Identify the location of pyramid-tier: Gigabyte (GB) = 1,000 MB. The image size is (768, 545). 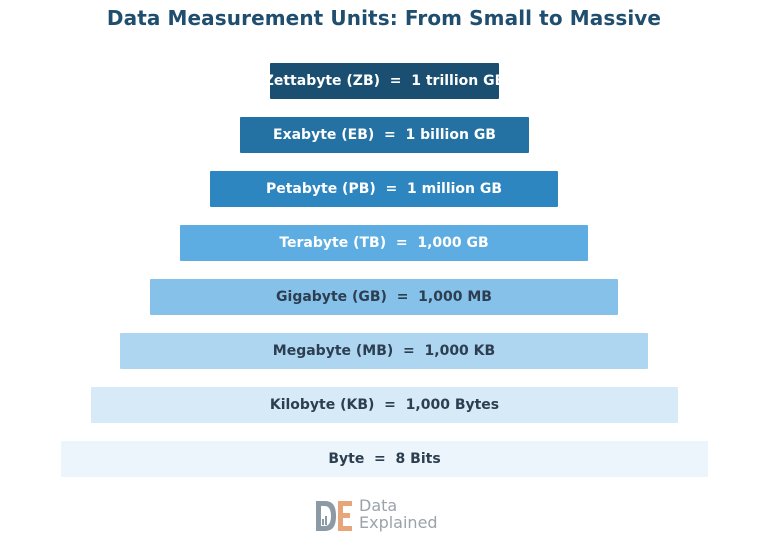
(384, 297).